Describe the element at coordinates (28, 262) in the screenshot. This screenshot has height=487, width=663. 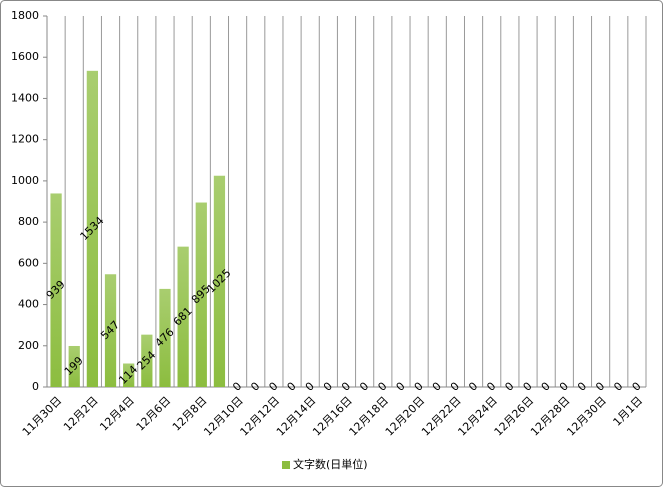
I see `y-tick-label: 600` at that location.